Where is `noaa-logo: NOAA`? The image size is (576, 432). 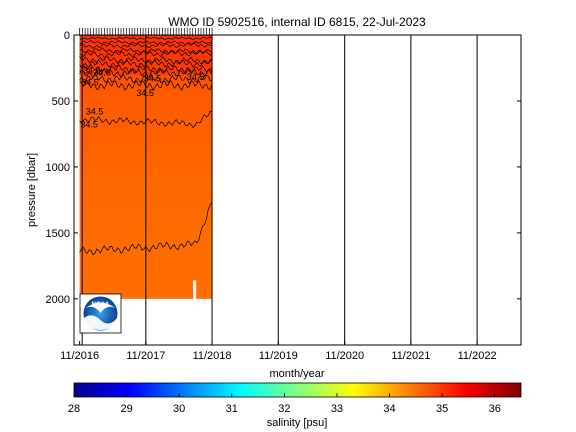 noaa-logo: NOAA is located at coordinates (100, 313).